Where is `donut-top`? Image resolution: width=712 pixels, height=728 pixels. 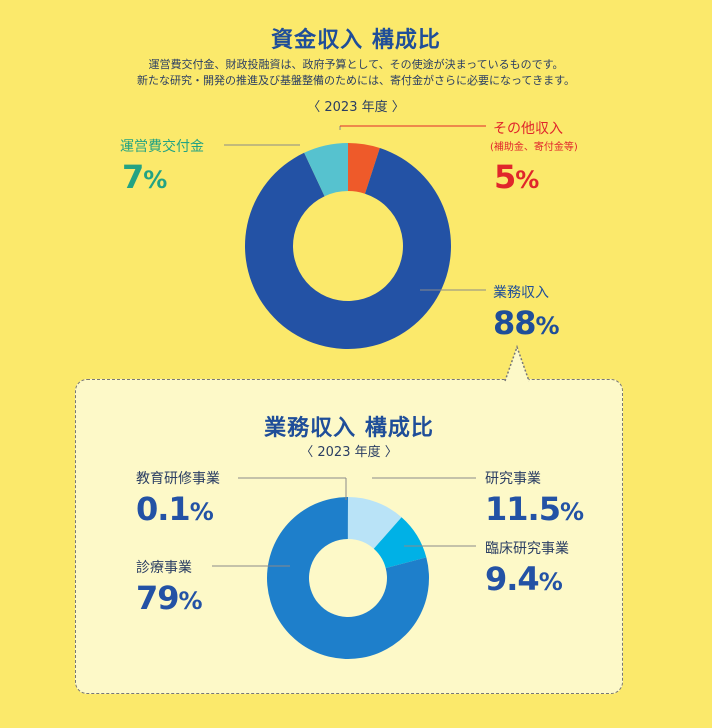 donut-top is located at coordinates (347, 246).